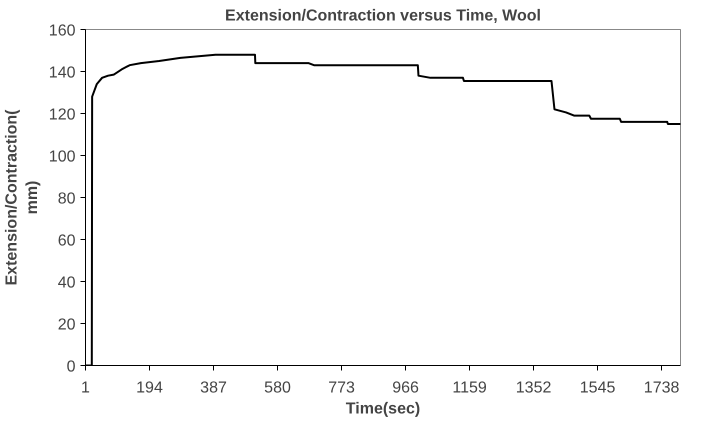 Image resolution: width=707 pixels, height=427 pixels. Describe the element at coordinates (598, 388) in the screenshot. I see `x-tick-label: 1545` at that location.